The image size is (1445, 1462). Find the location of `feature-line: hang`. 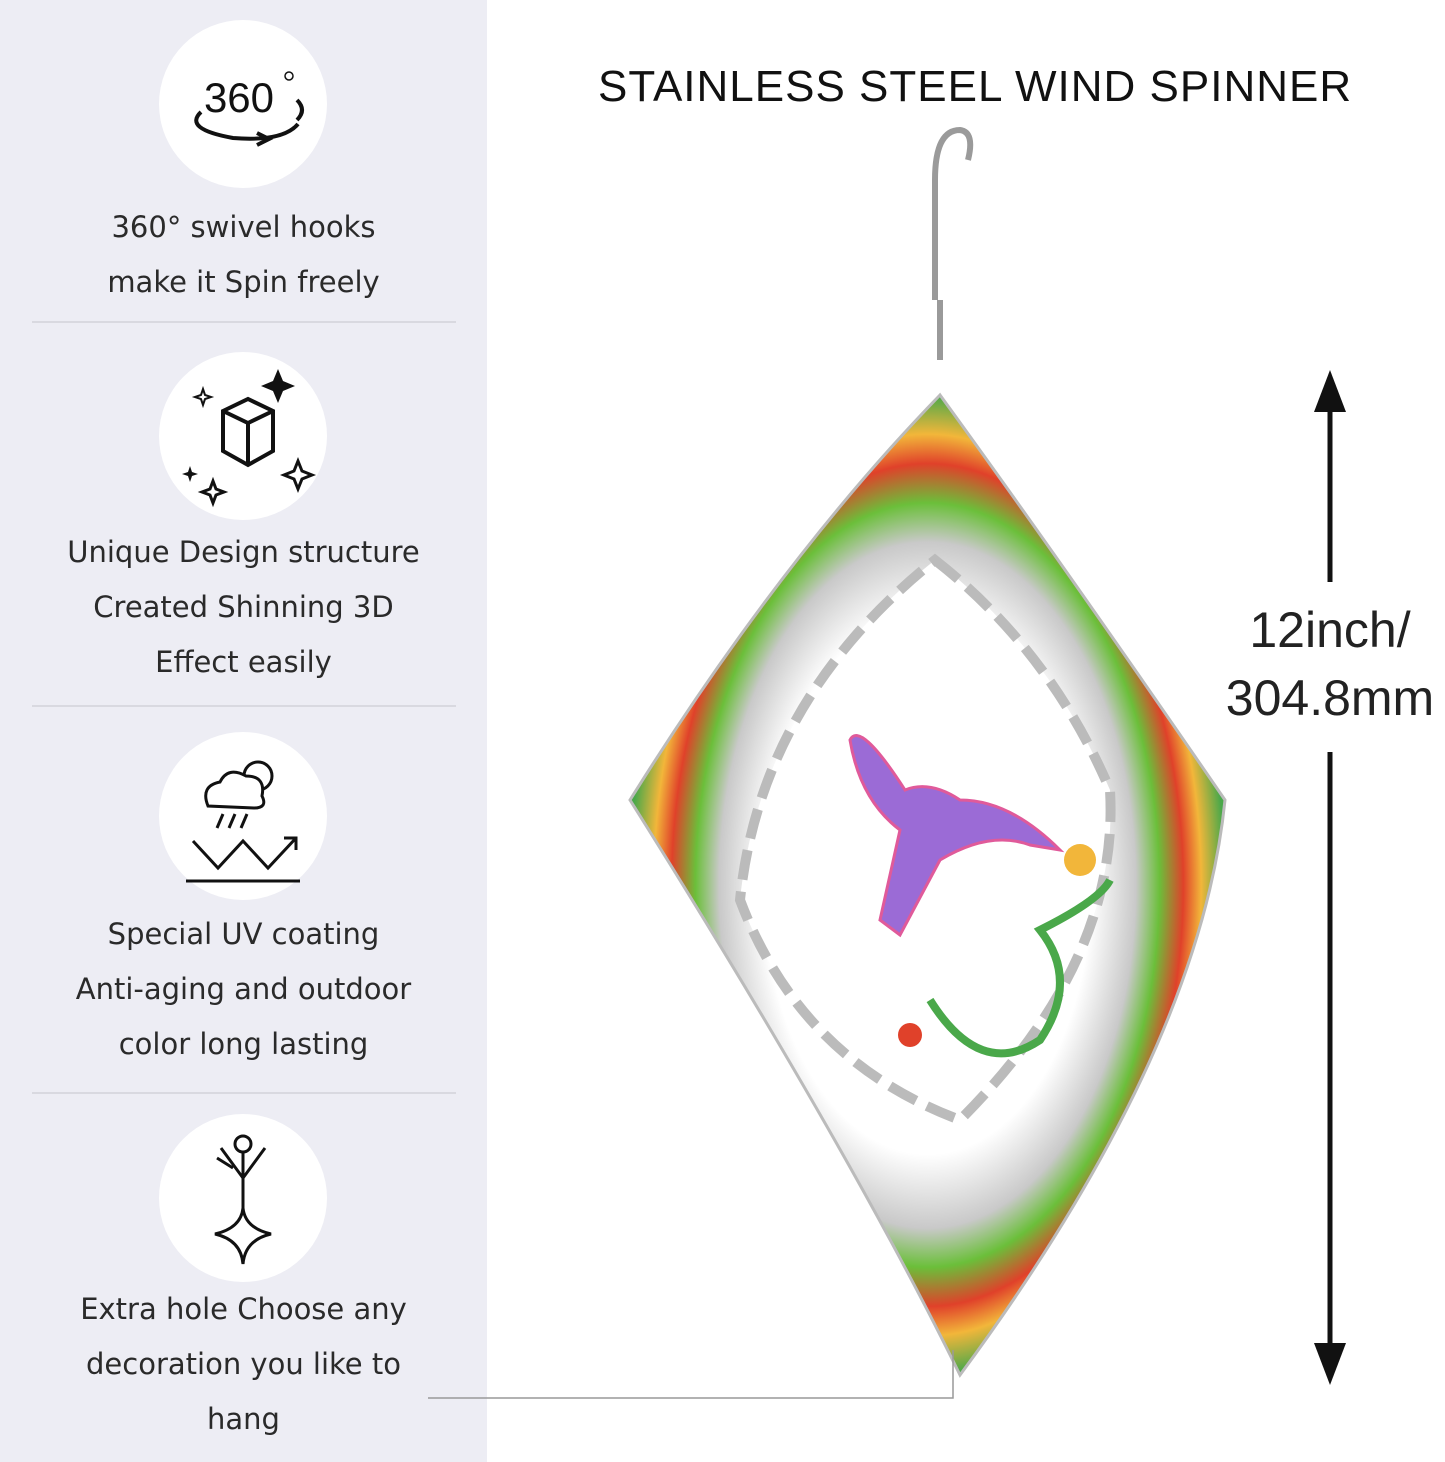

feature-line: hang is located at coordinates (243, 1419).